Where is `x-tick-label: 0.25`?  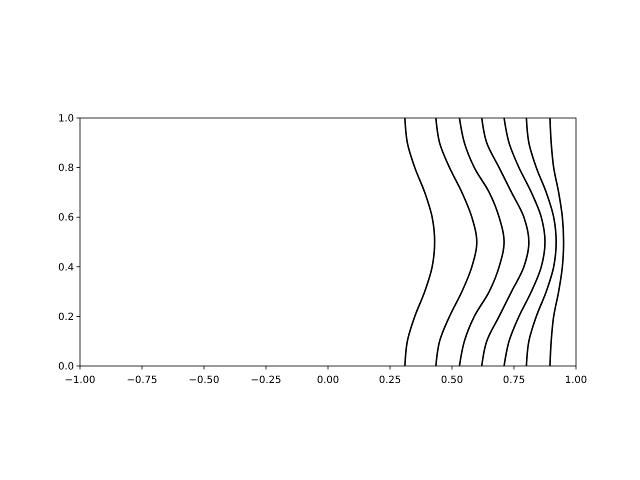
x-tick-label: 0.25 is located at coordinates (390, 380).